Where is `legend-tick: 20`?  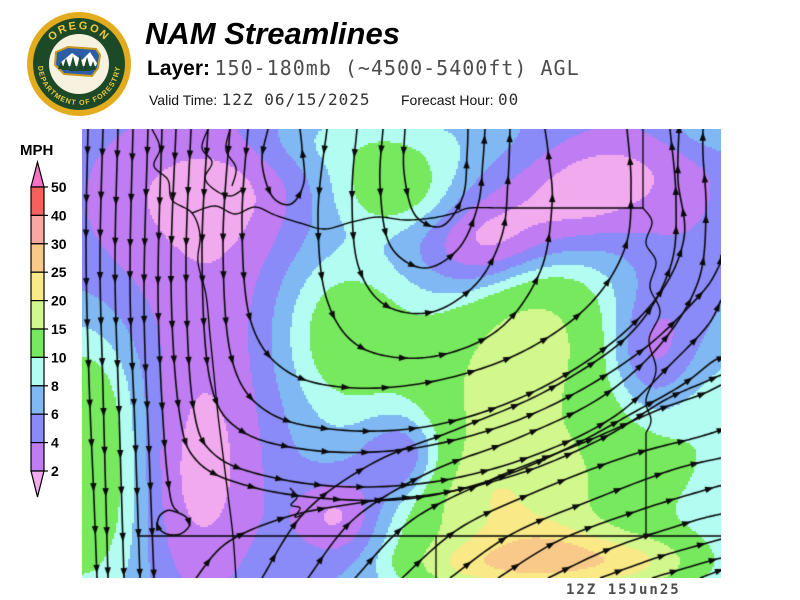
legend-tick: 20 is located at coordinates (59, 301).